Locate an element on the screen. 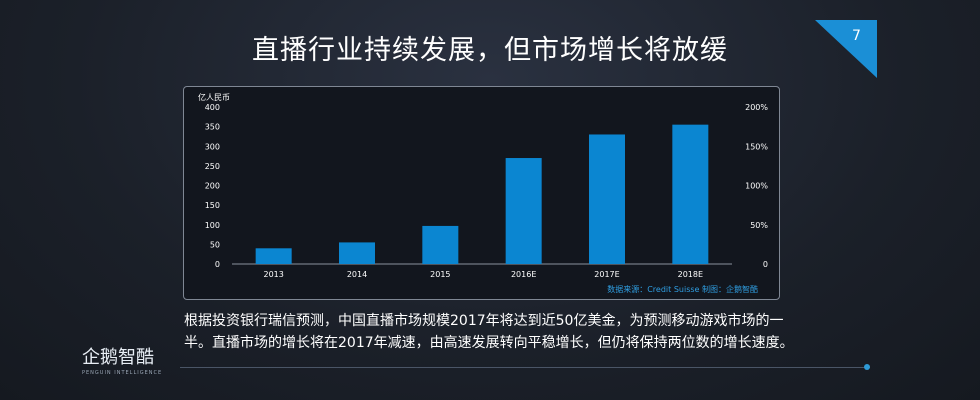  y-tick-label: 300 is located at coordinates (212, 146).